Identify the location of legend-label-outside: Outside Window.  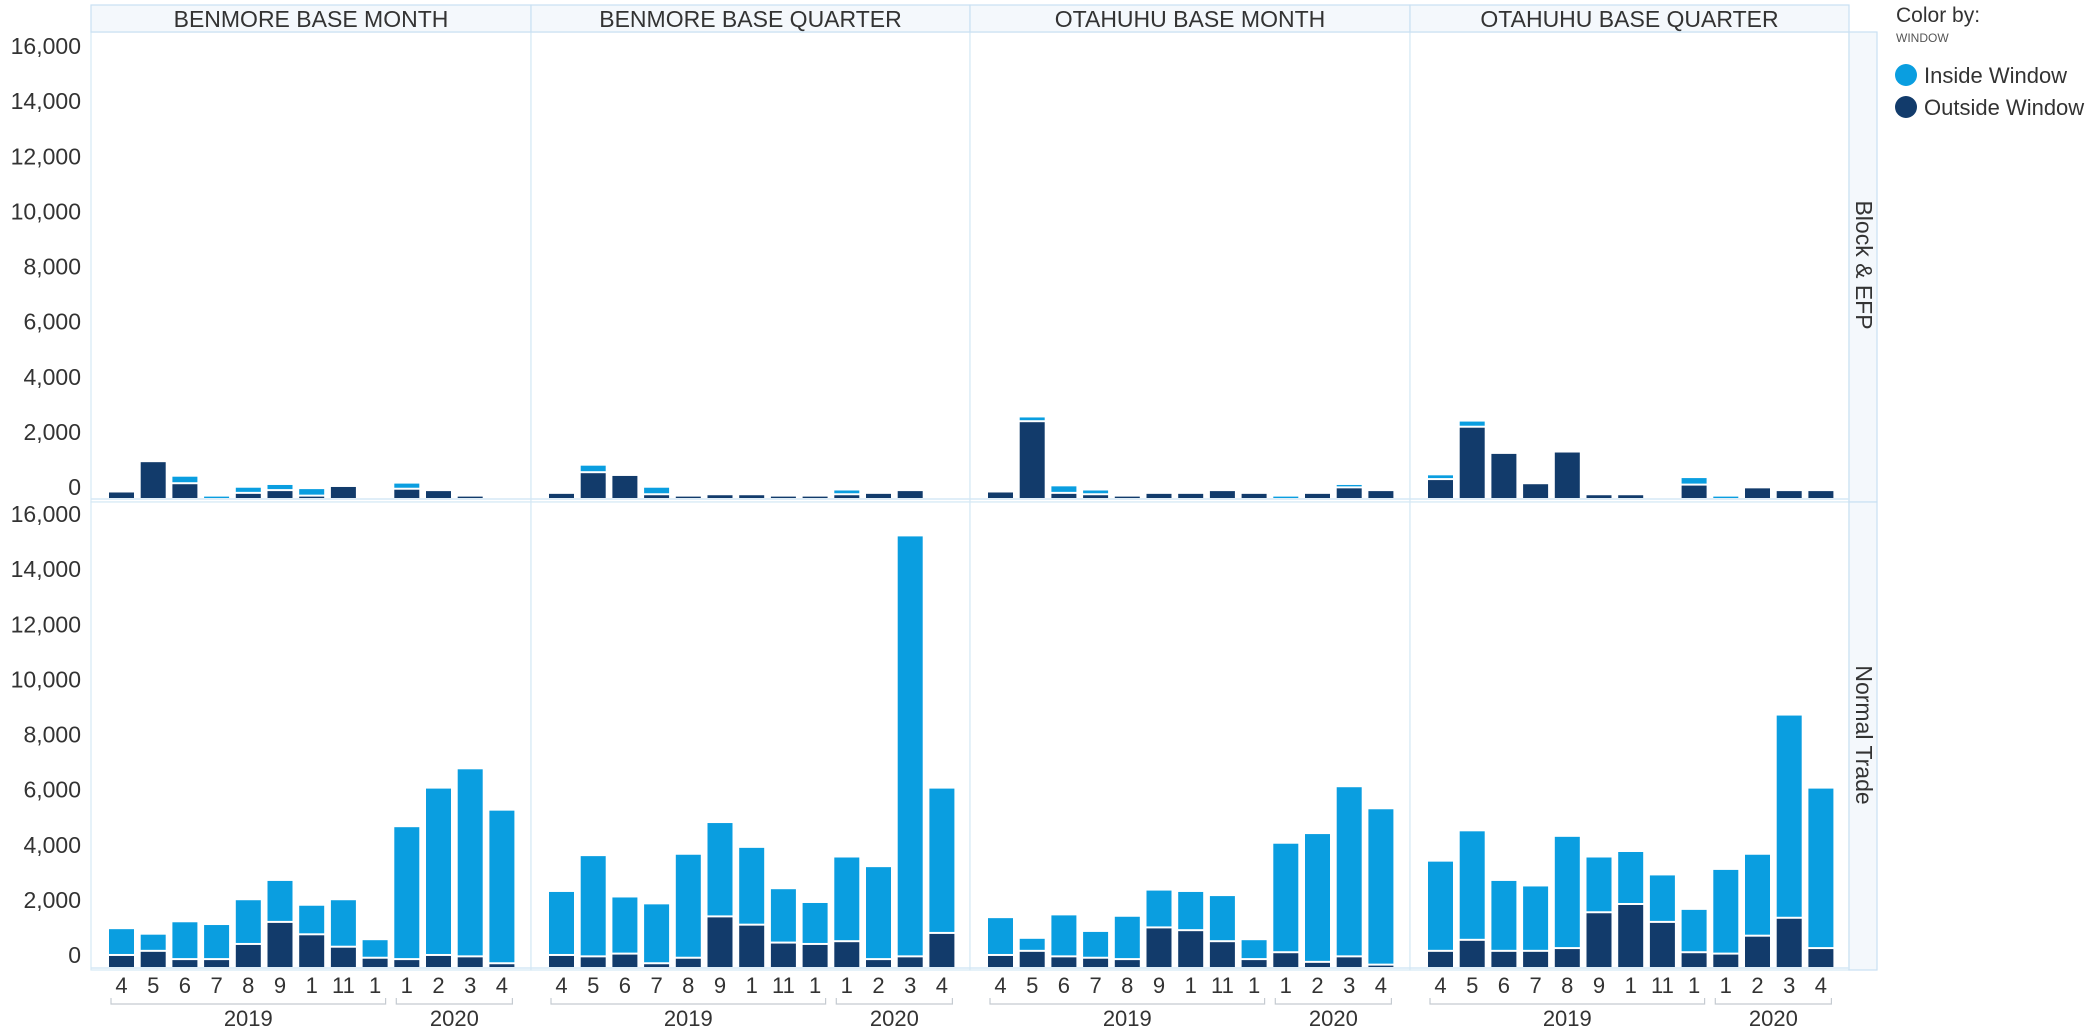
(2004, 107).